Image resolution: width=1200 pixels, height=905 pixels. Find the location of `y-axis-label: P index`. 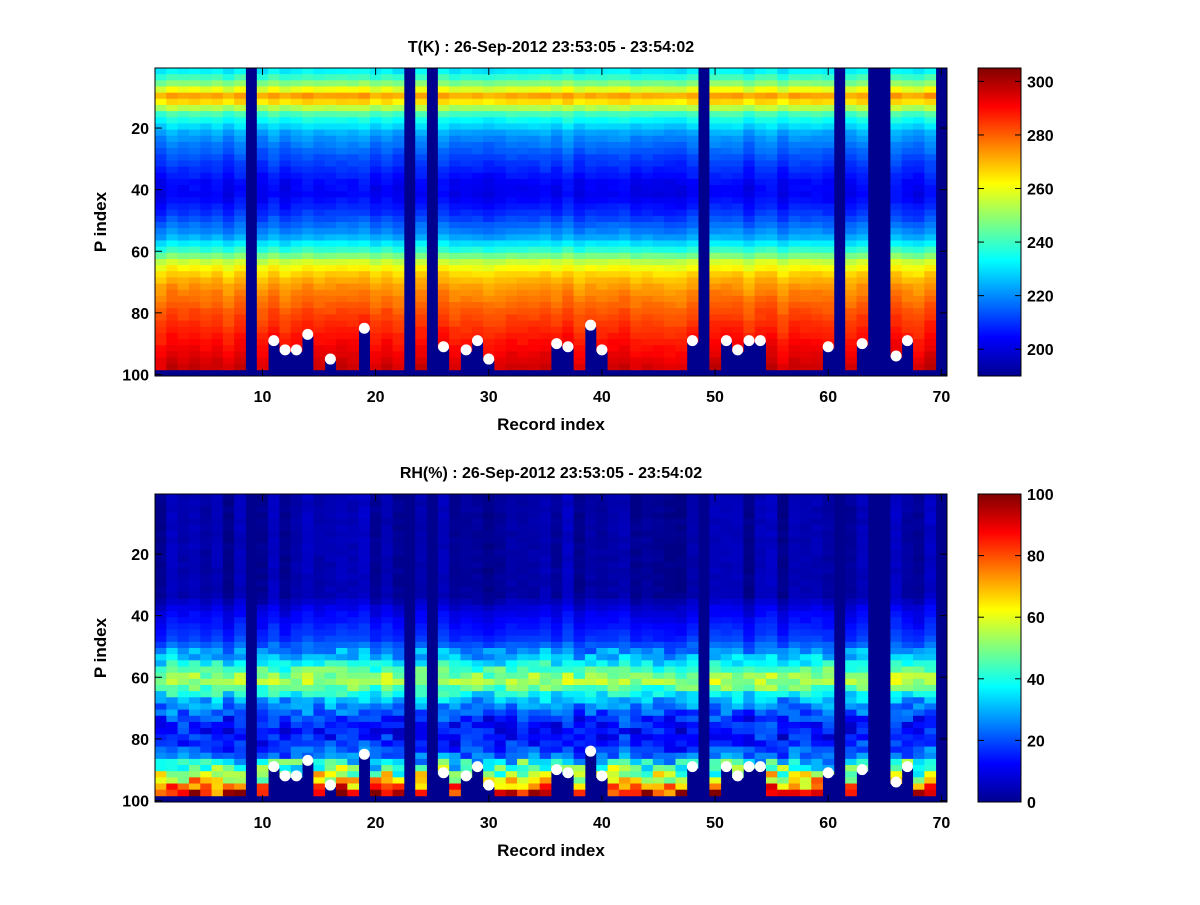

y-axis-label: P index is located at coordinates (100, 221).